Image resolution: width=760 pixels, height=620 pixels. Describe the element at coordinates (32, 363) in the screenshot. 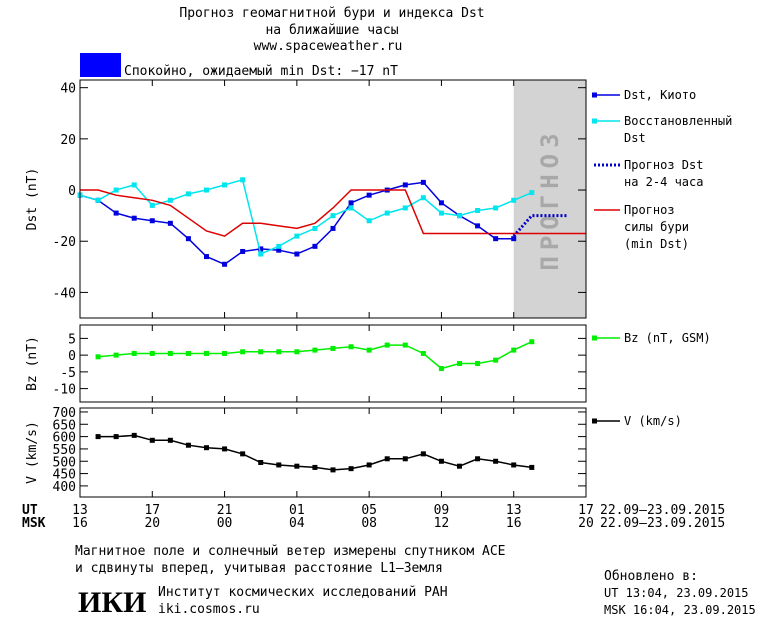

I see `y-axis-label: Bz (nT)` at that location.